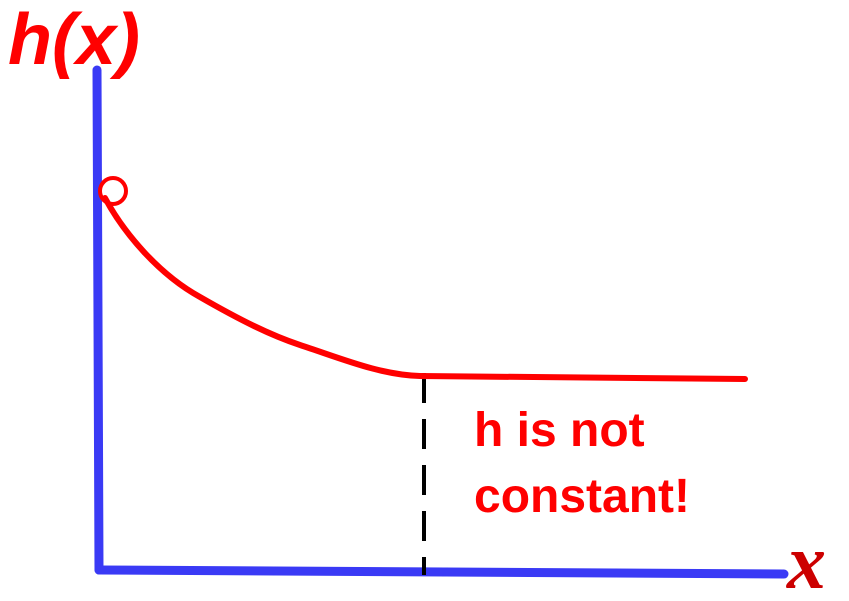 This screenshot has height=601, width=849. I want to click on y-axis-line, so click(98, 320).